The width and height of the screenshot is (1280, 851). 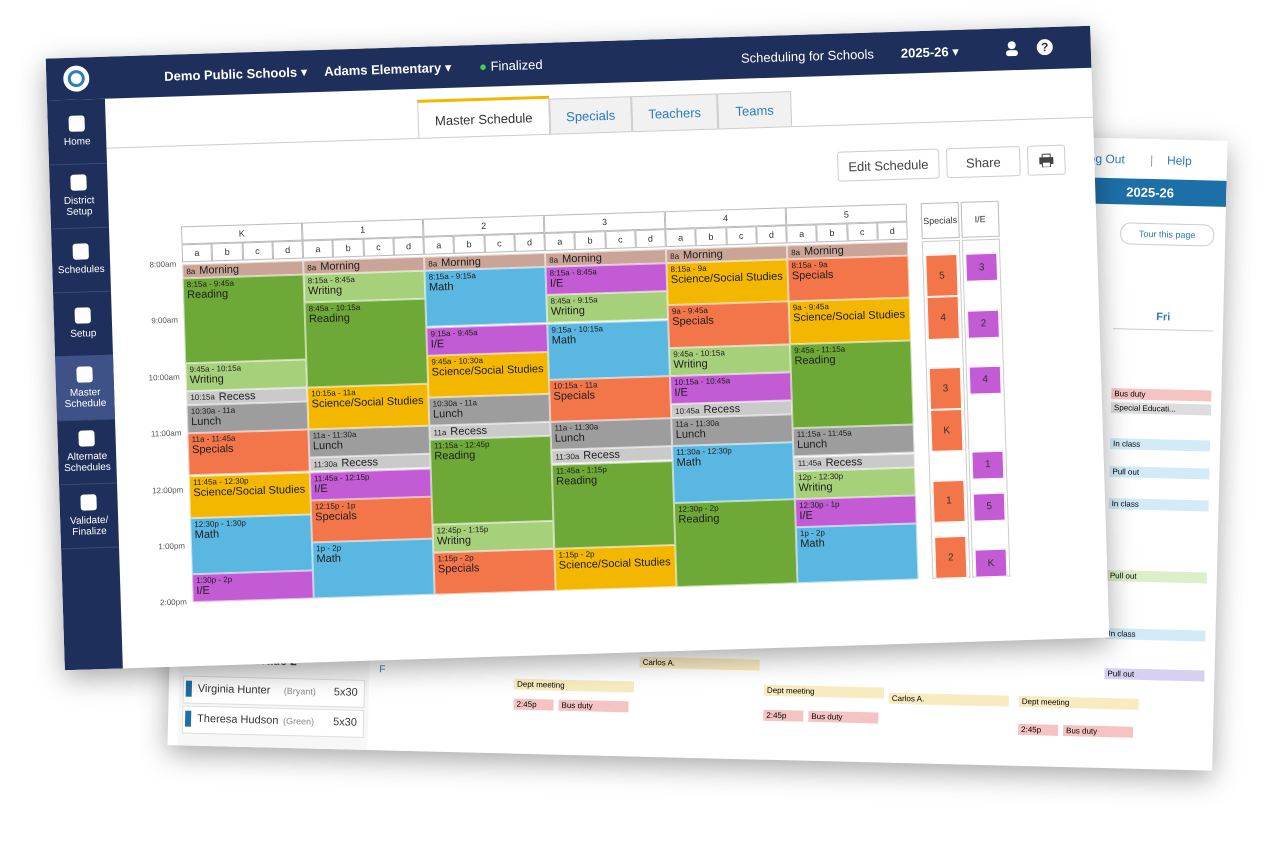 I want to click on schedule-block: 11:45a - 1:15p Reading, so click(x=613, y=504).